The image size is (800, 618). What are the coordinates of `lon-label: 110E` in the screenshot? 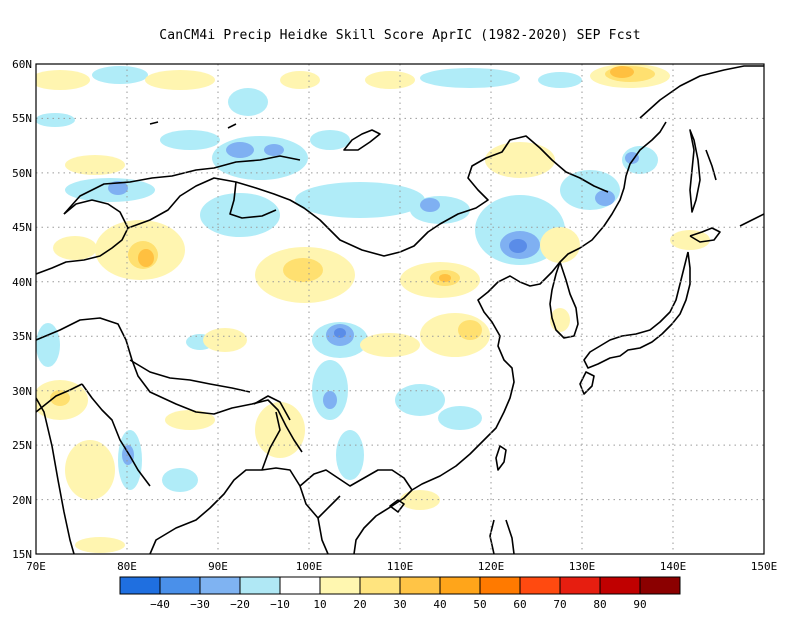 It's located at (400, 566).